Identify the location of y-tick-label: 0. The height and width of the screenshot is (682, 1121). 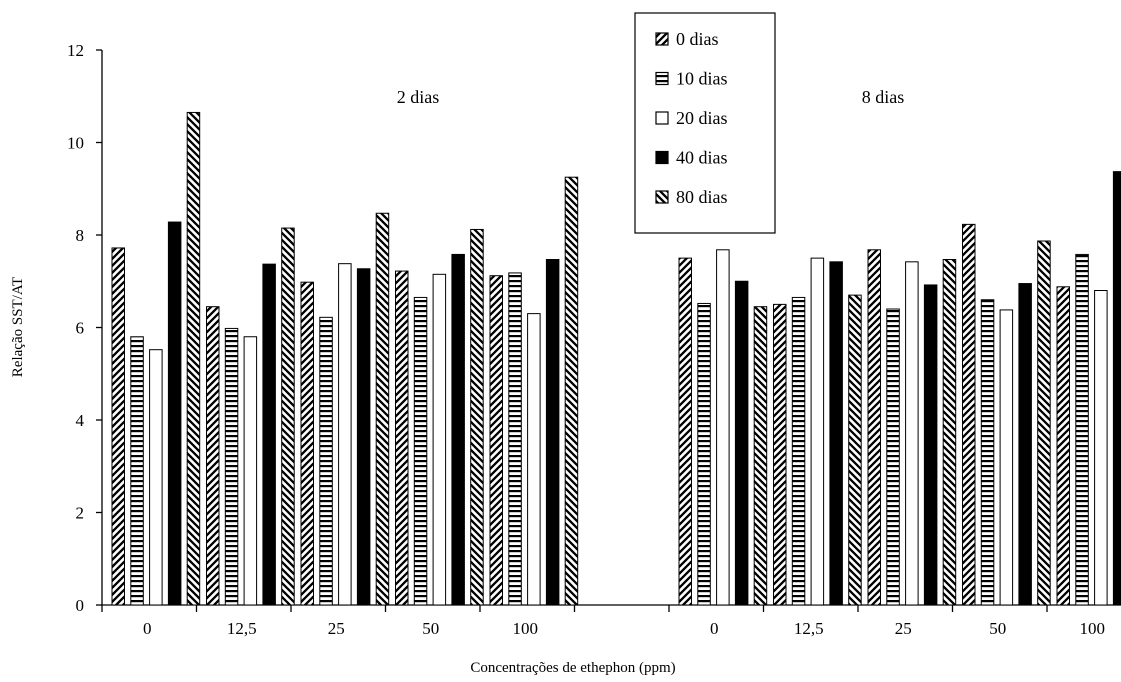
(80, 605).